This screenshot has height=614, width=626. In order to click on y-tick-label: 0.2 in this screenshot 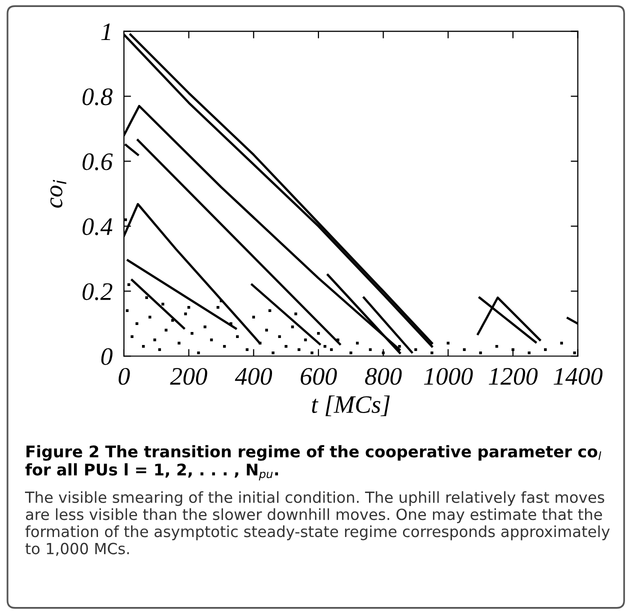, I will do `click(97, 291)`.